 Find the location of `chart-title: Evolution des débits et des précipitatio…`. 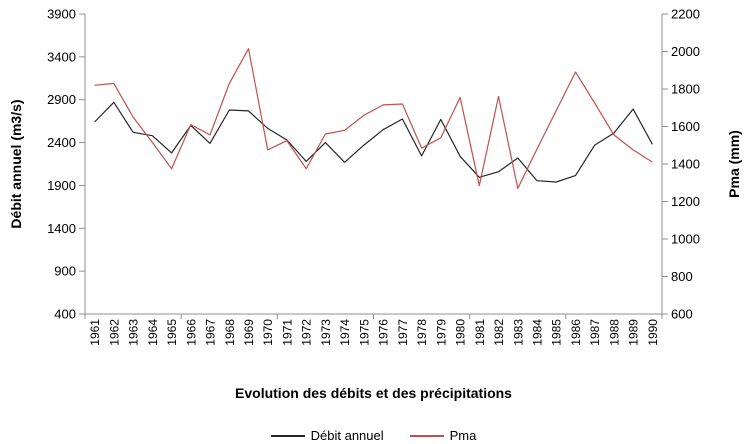

chart-title: Evolution des débits et des précipitatio… is located at coordinates (373, 393).